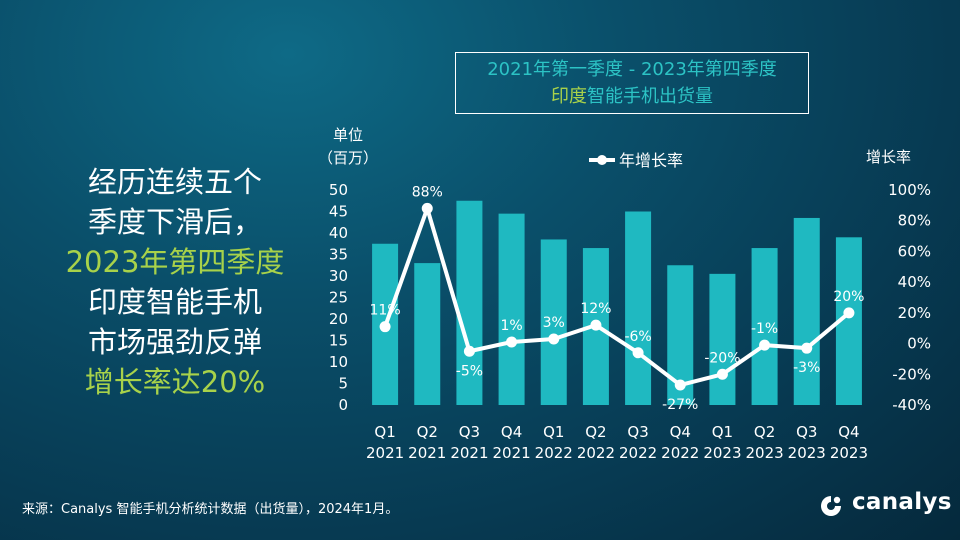 This screenshot has height=540, width=960. I want to click on growth-rate-data-label: -1%, so click(764, 329).